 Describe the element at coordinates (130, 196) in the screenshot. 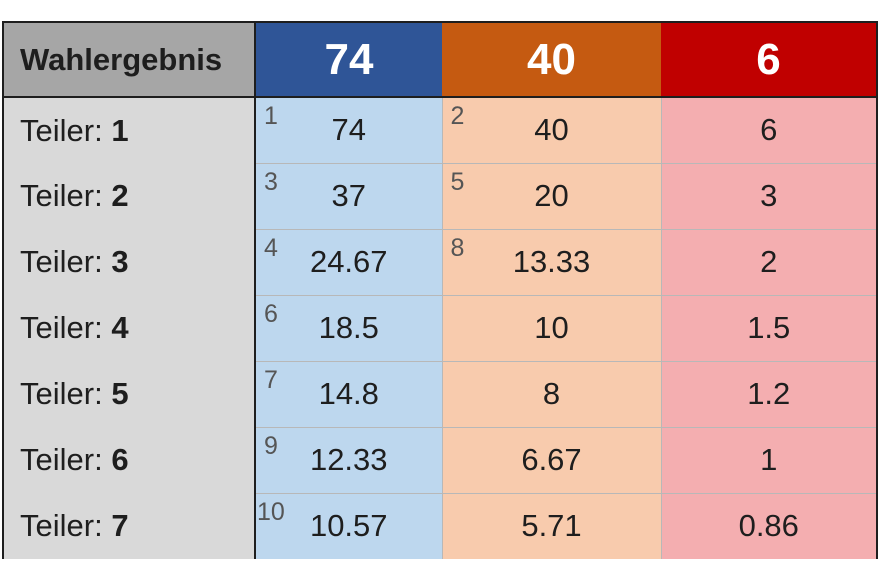

I see `divisor-label: Teiler: 2` at that location.